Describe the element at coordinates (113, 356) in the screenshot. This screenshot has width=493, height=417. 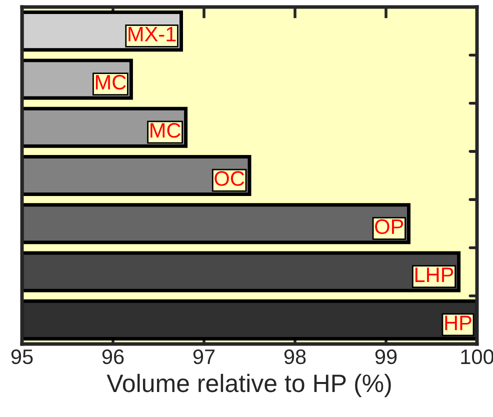
I see `x-tick-label: 96` at that location.